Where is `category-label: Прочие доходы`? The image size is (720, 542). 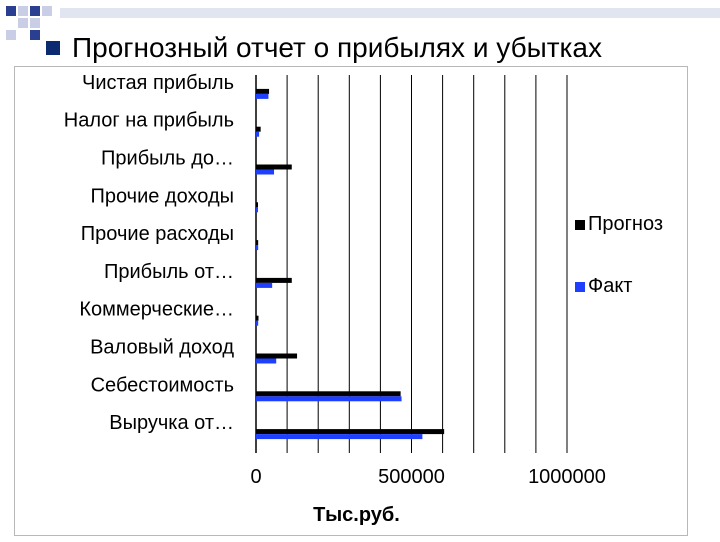 category-label: Прочие доходы is located at coordinates (162, 196).